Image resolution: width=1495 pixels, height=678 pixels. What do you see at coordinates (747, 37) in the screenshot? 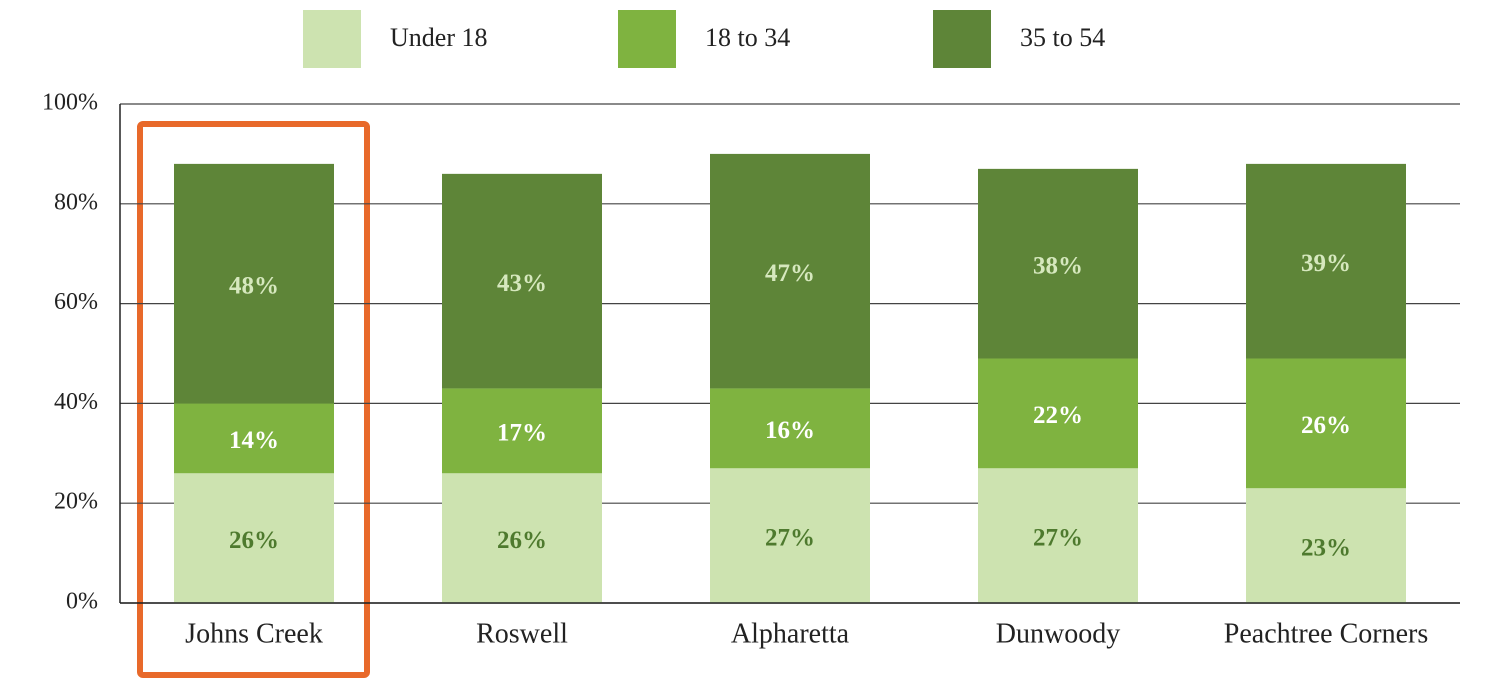
I see `legend-label: 18 to 34` at bounding box center [747, 37].